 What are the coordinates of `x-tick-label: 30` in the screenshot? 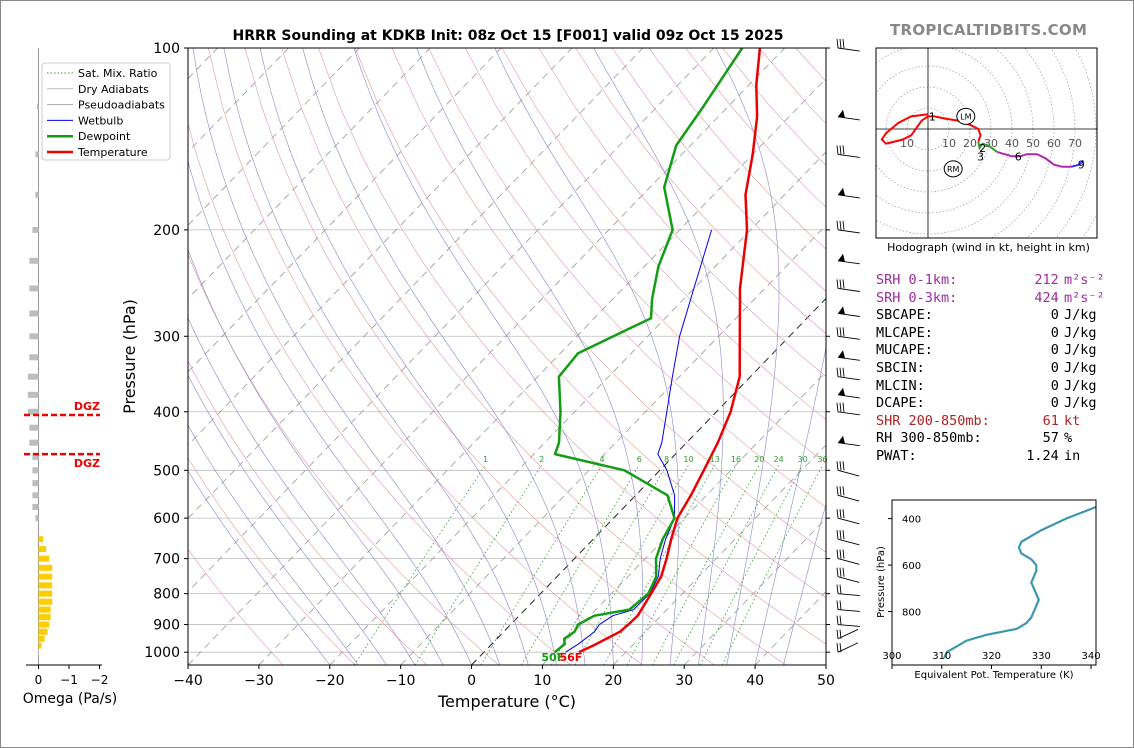 It's located at (684, 681).